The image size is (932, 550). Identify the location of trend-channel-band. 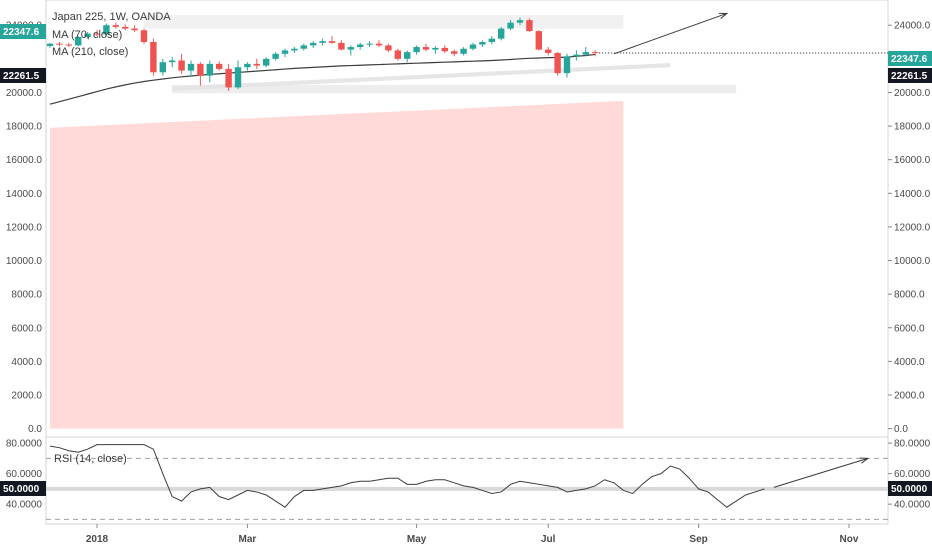
(421, 77).